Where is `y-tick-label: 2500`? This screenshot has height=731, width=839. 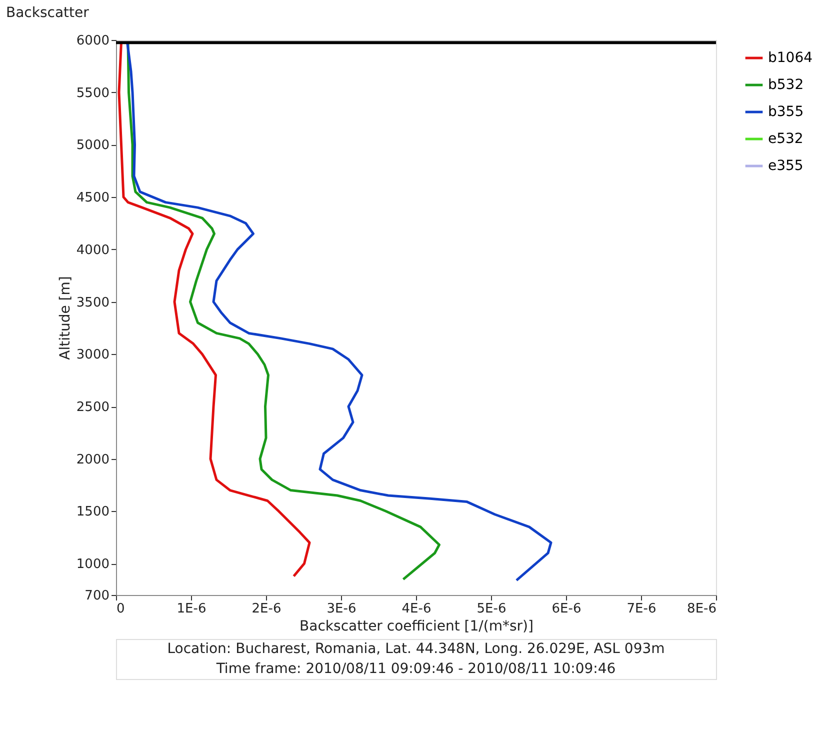 y-tick-label: 2500 is located at coordinates (93, 408).